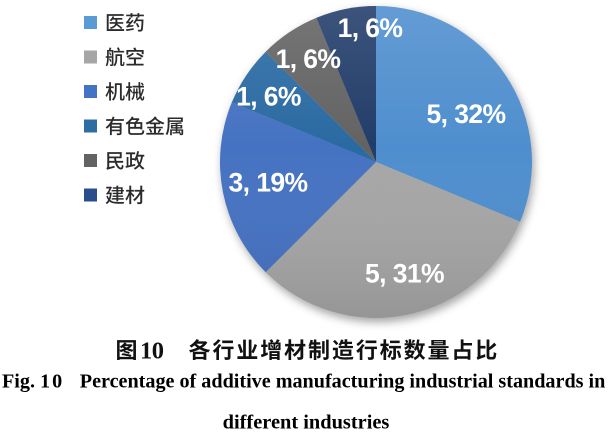 The height and width of the screenshot is (439, 611). What do you see at coordinates (466, 114) in the screenshot?
I see `svg-text: 5, 32%` at bounding box center [466, 114].